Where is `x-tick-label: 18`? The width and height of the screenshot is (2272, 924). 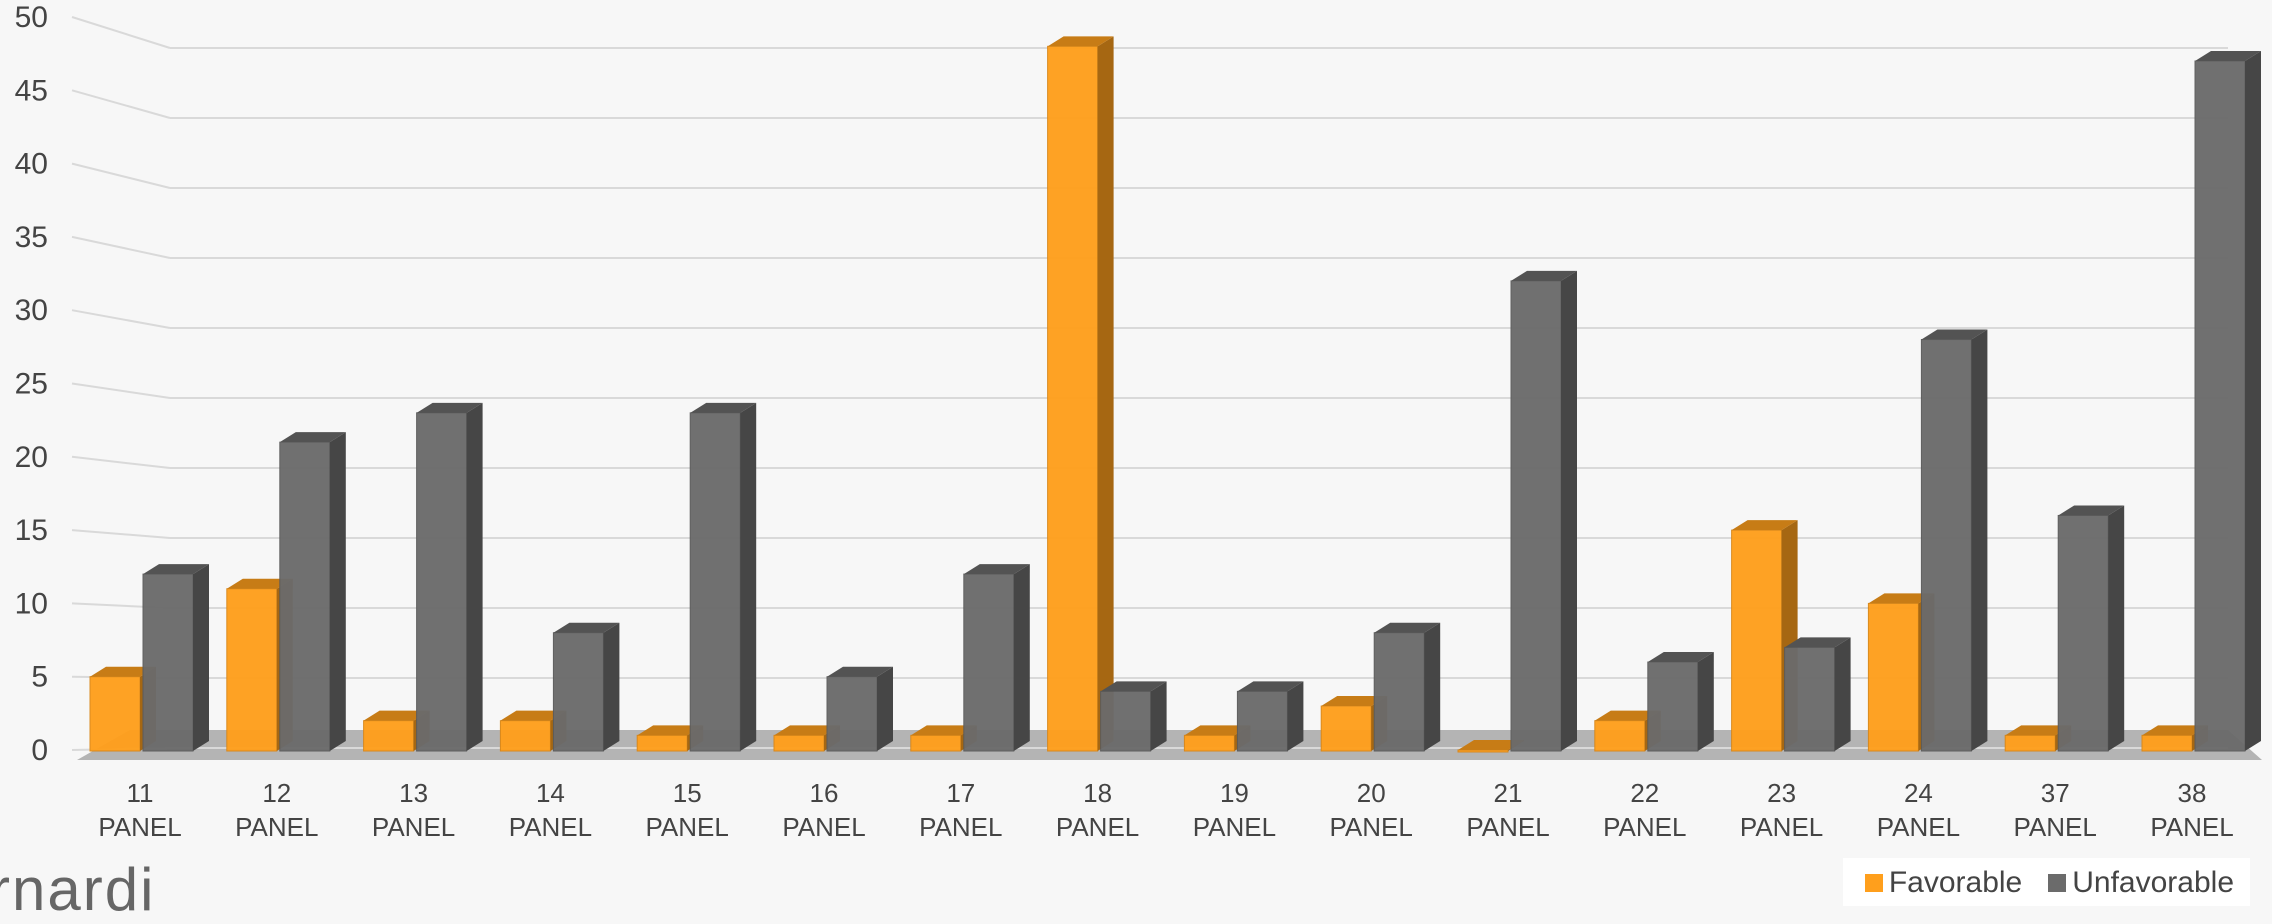 x-tick-label: 18 is located at coordinates (1097, 793).